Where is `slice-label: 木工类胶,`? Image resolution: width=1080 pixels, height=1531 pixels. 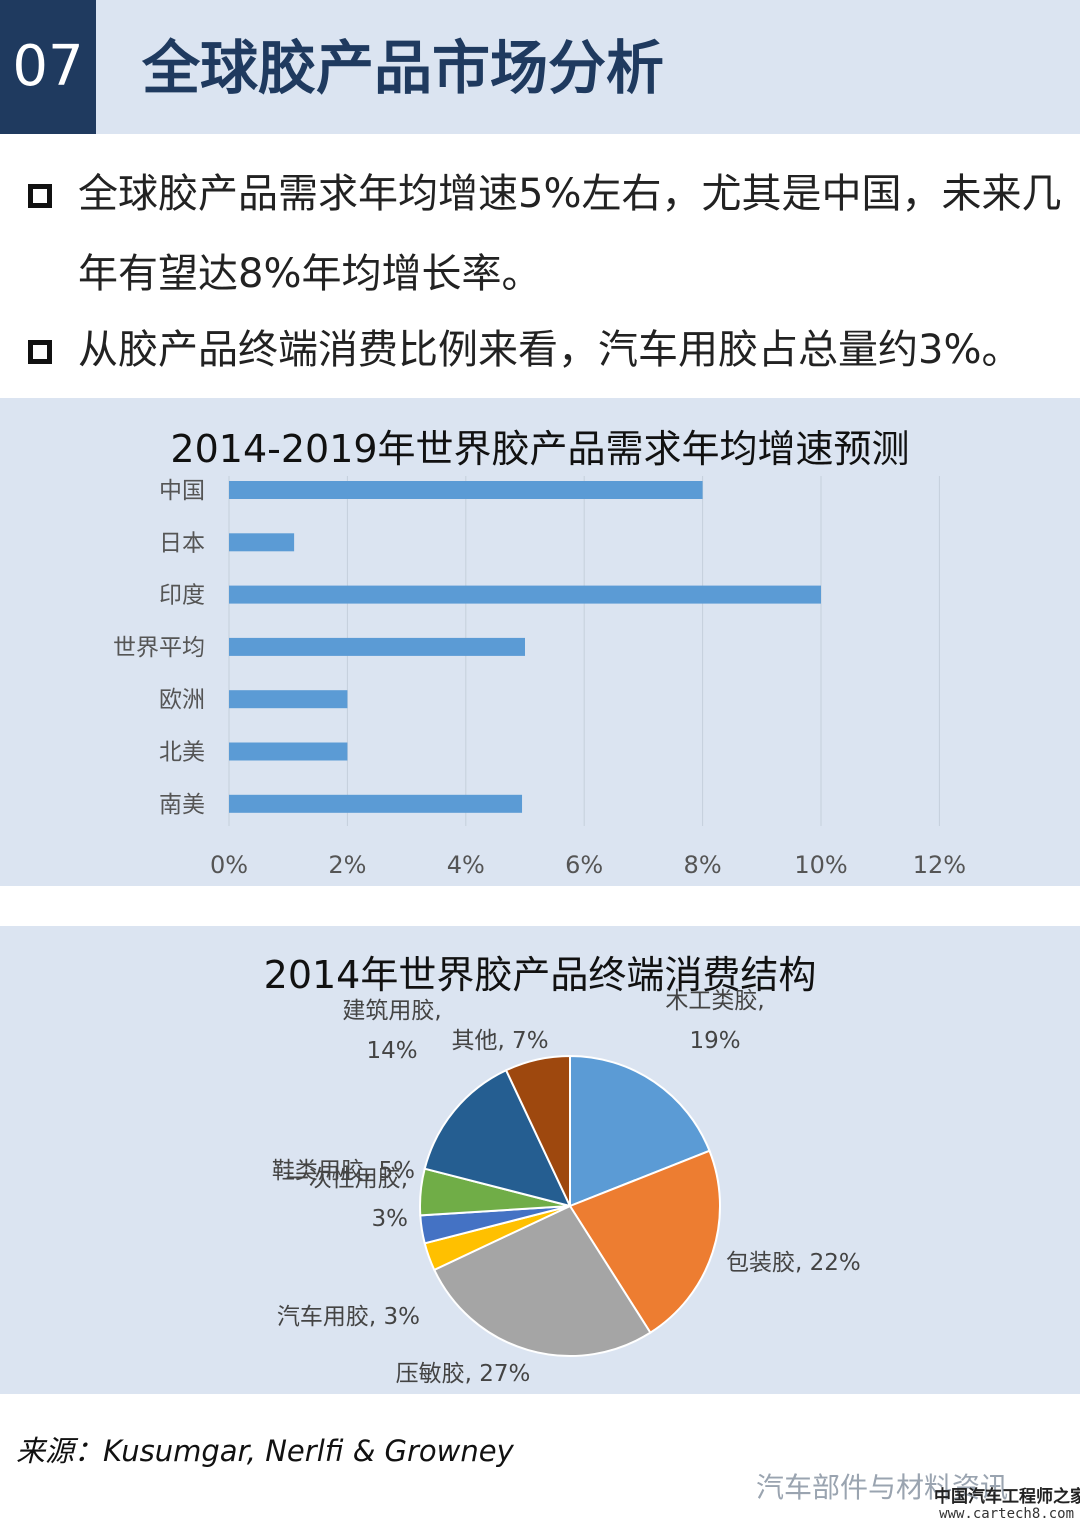
slice-label: 木工类胶, is located at coordinates (714, 1001).